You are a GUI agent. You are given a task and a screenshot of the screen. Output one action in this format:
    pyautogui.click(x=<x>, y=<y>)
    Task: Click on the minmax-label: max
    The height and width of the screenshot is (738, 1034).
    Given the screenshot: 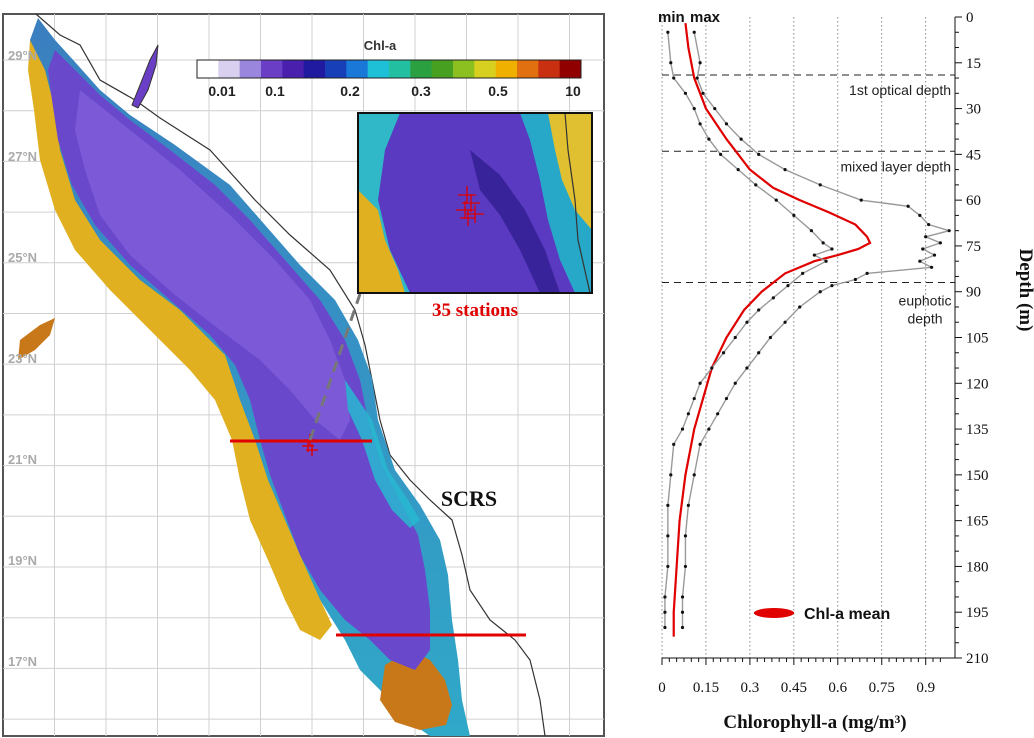 What is the action you would take?
    pyautogui.click(x=705, y=17)
    